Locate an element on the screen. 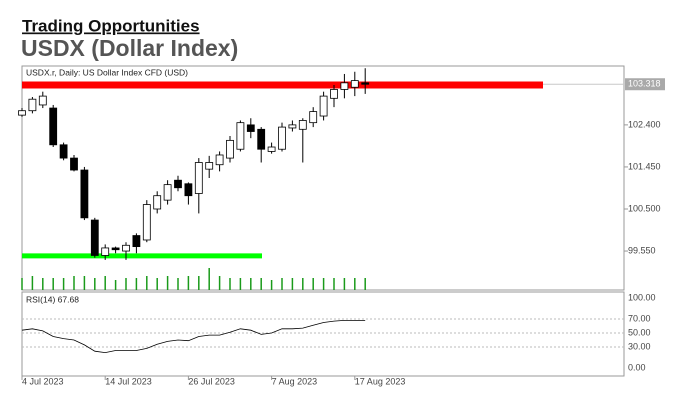  y-tick-label: 100.500 is located at coordinates (644, 208).